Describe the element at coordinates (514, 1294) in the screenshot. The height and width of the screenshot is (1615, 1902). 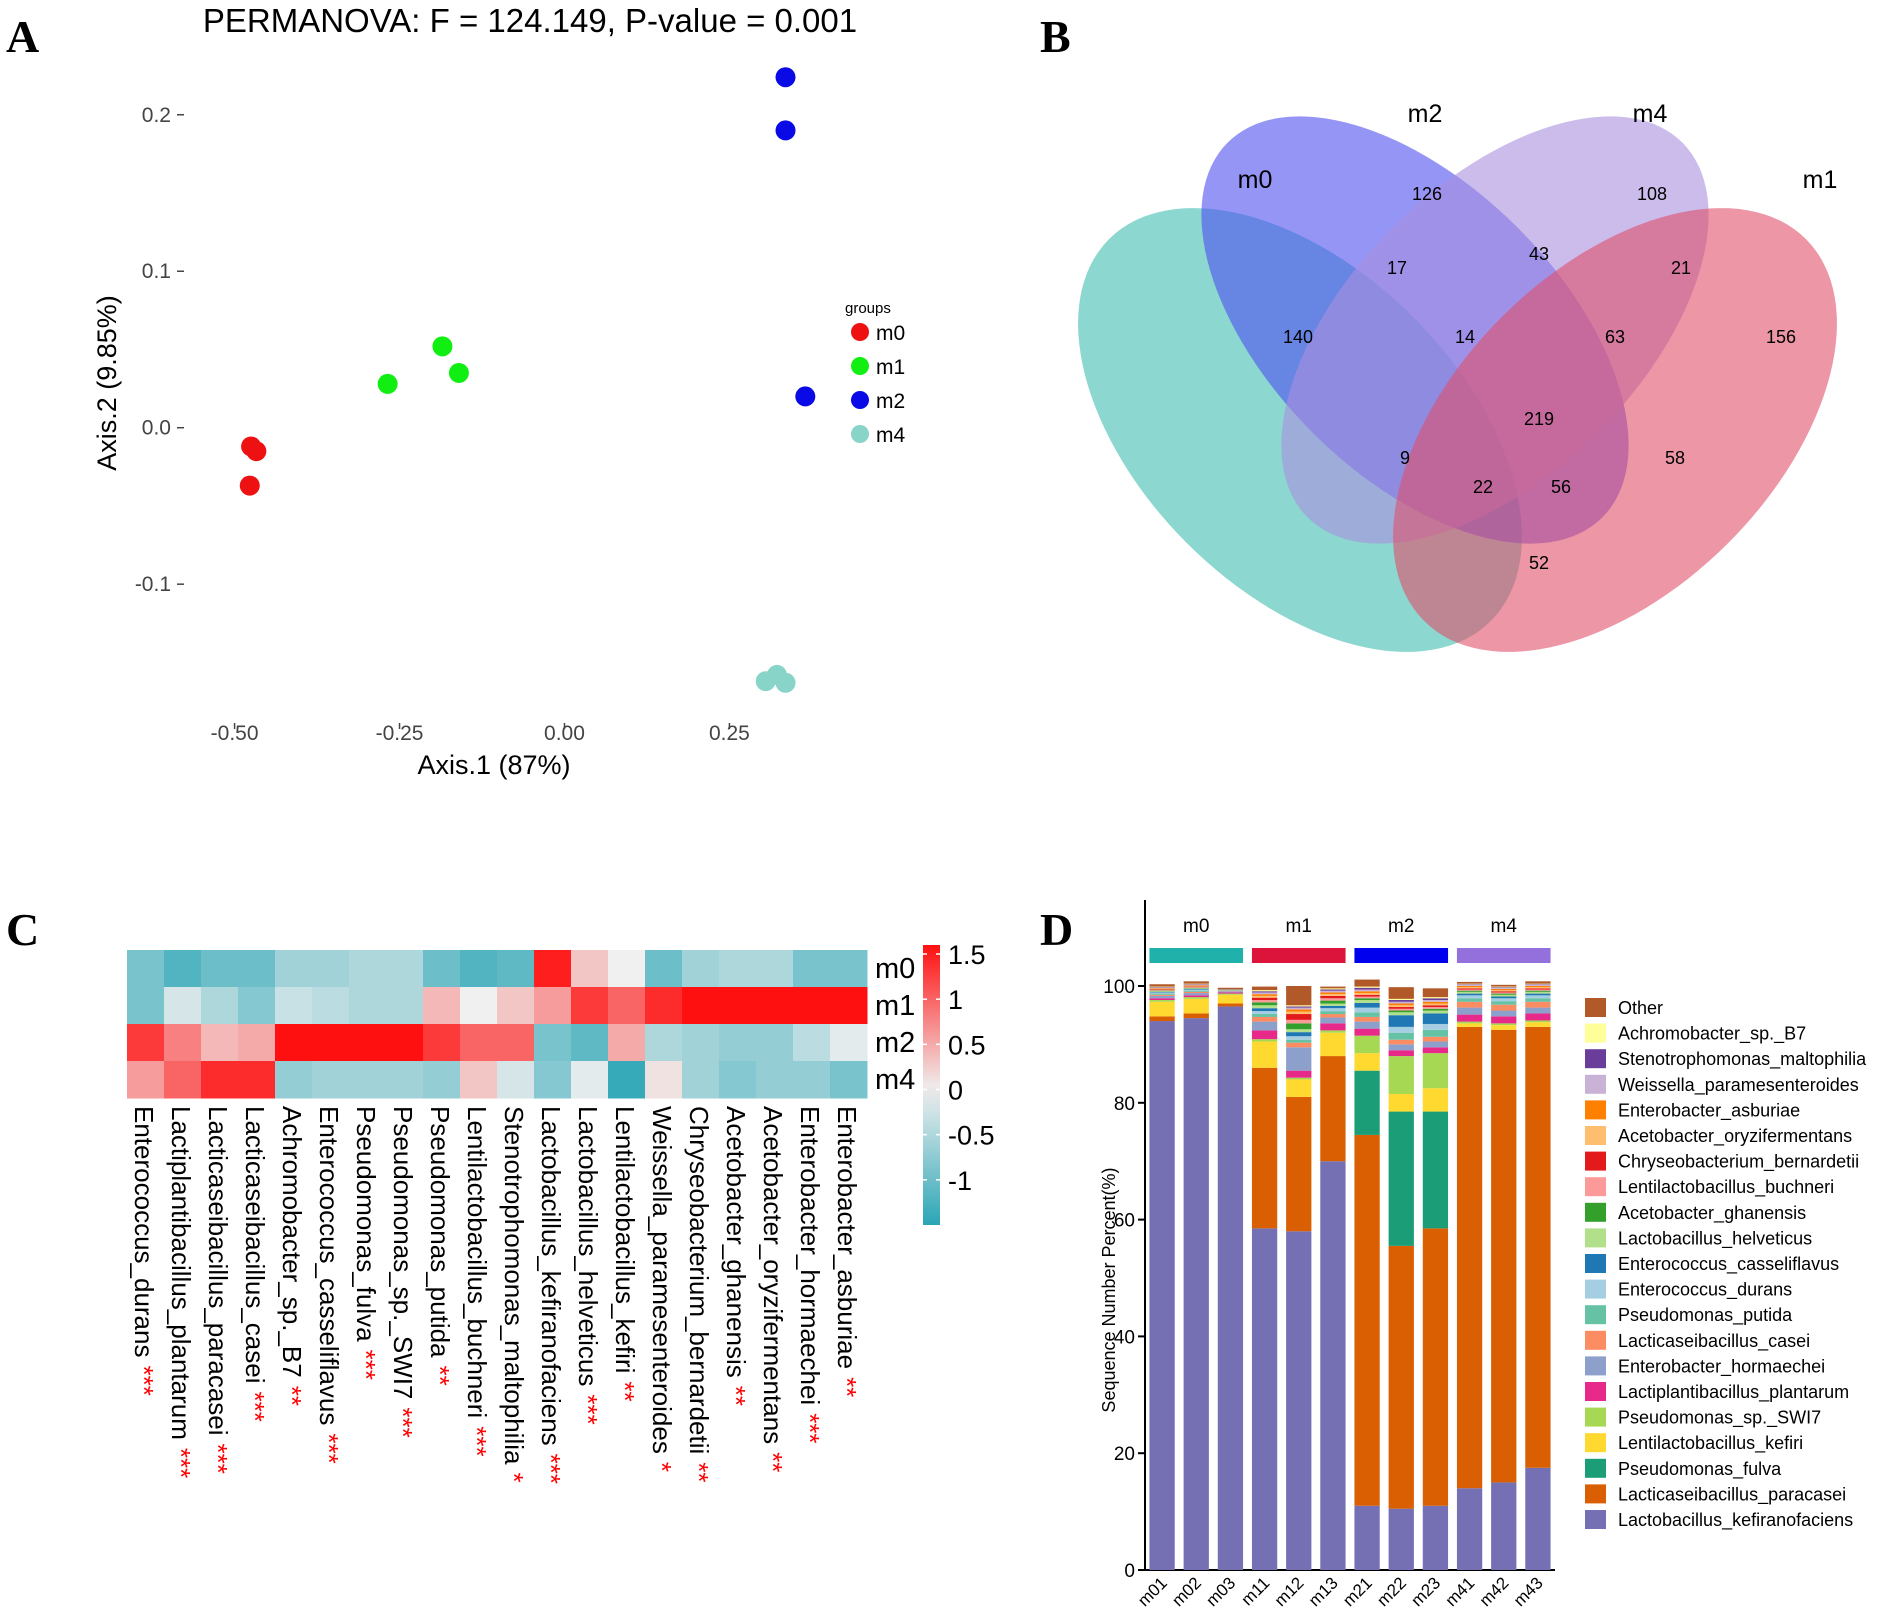
I see `heatmap-column-label: Stenotrophomonas_maltophilia *` at that location.